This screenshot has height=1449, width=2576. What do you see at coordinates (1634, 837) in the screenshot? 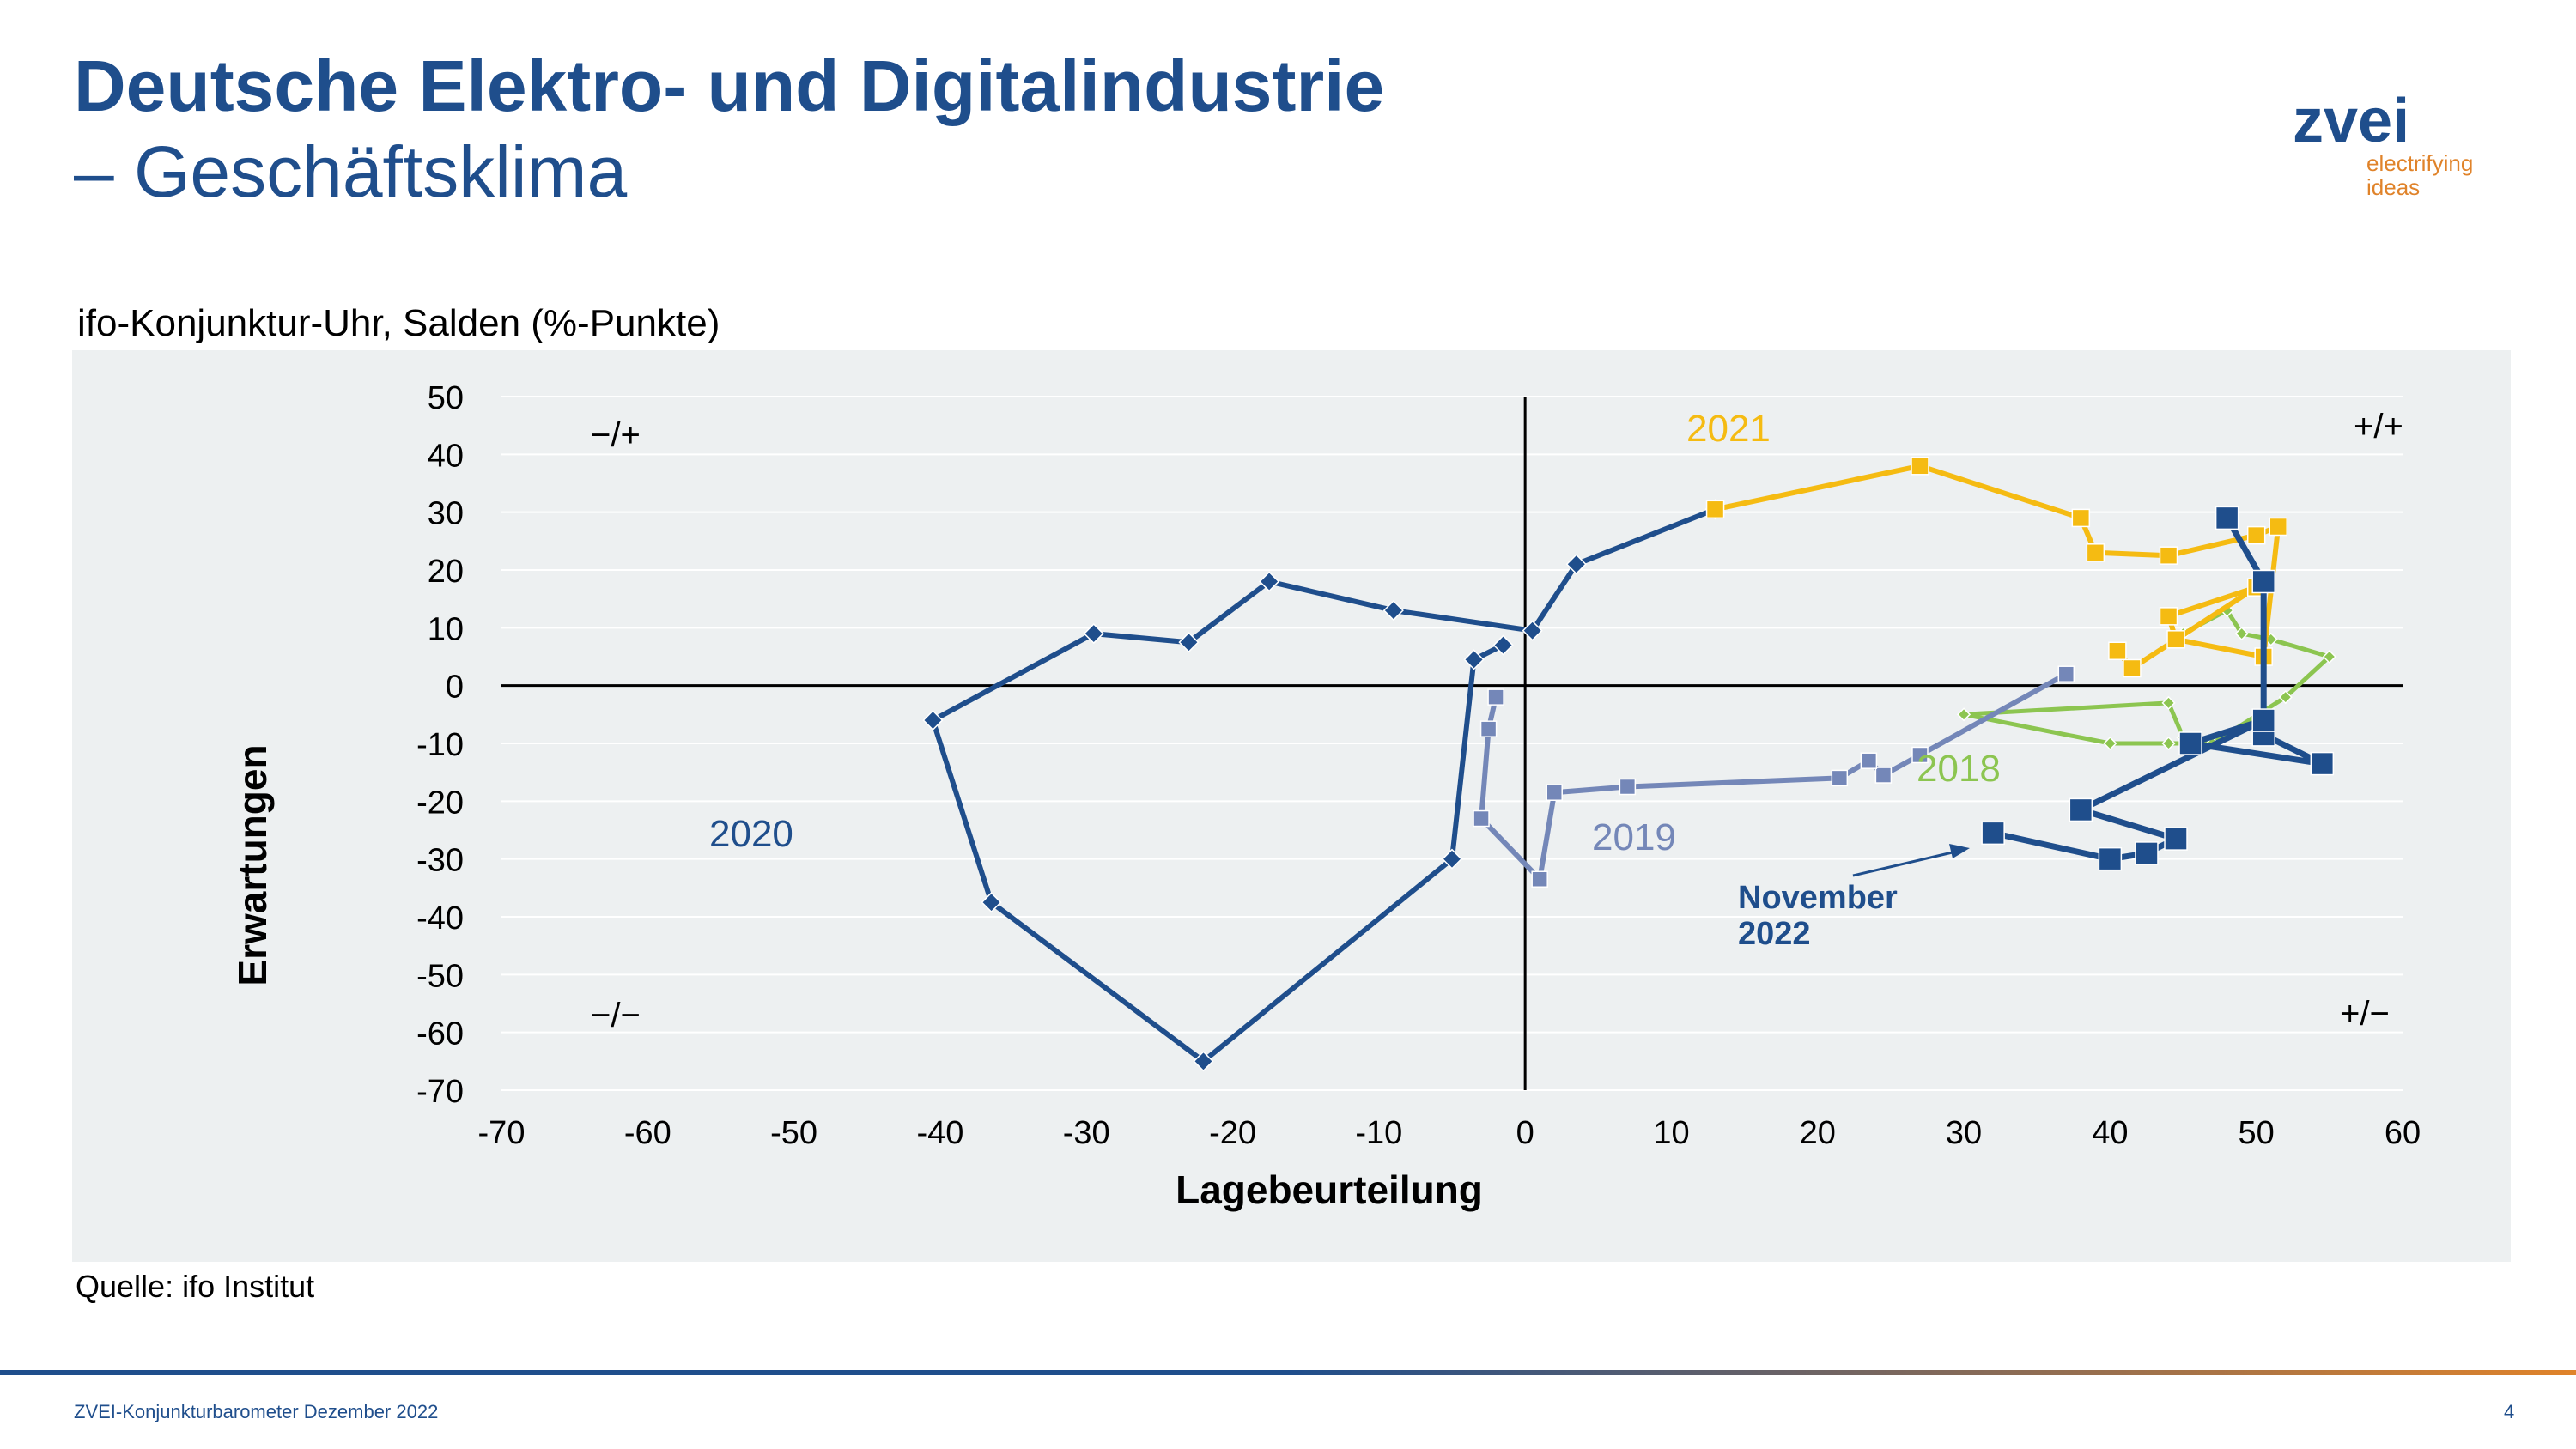
I see `series-label-2019: 2019` at bounding box center [1634, 837].